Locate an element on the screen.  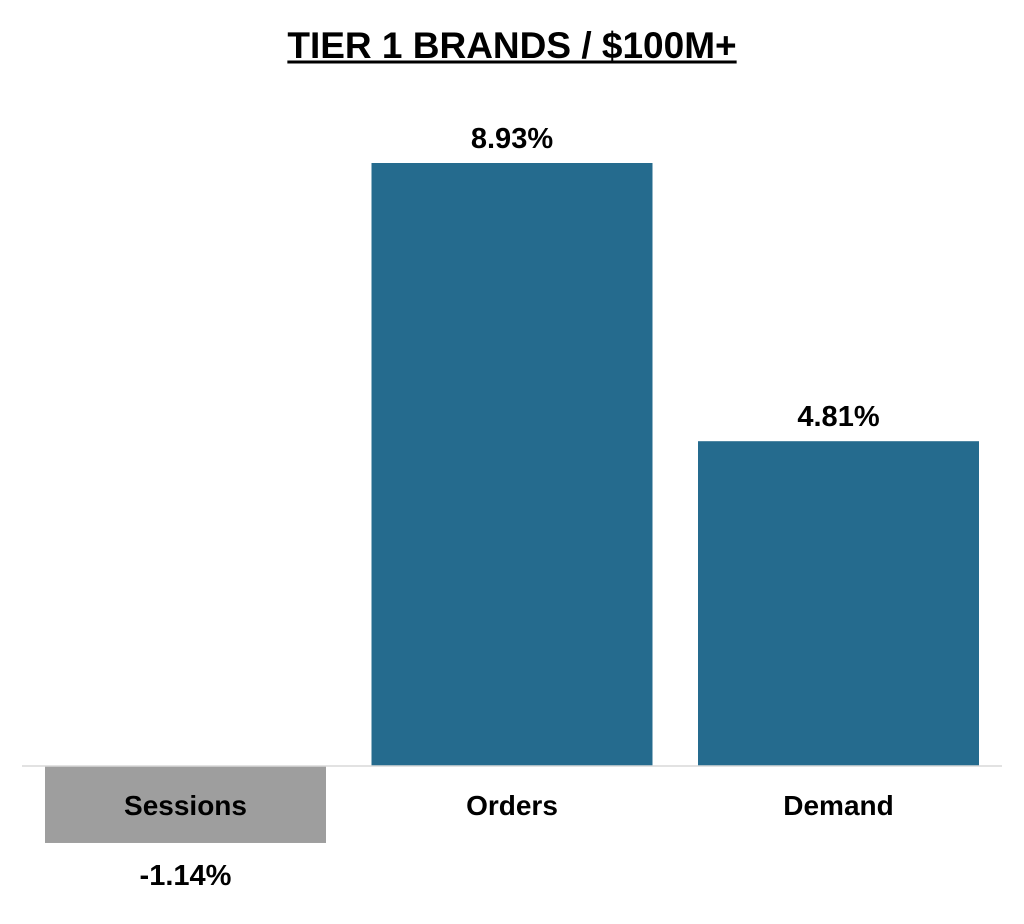
category-label-sessions: Sessions is located at coordinates (185, 805).